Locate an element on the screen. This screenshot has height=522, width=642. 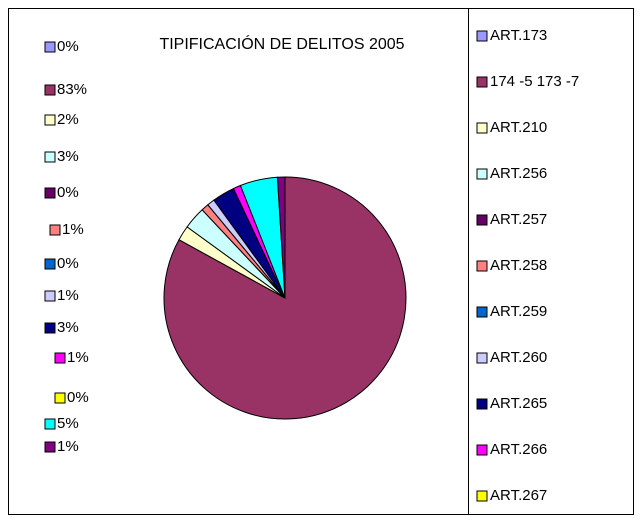
data-label: 83% is located at coordinates (72, 89).